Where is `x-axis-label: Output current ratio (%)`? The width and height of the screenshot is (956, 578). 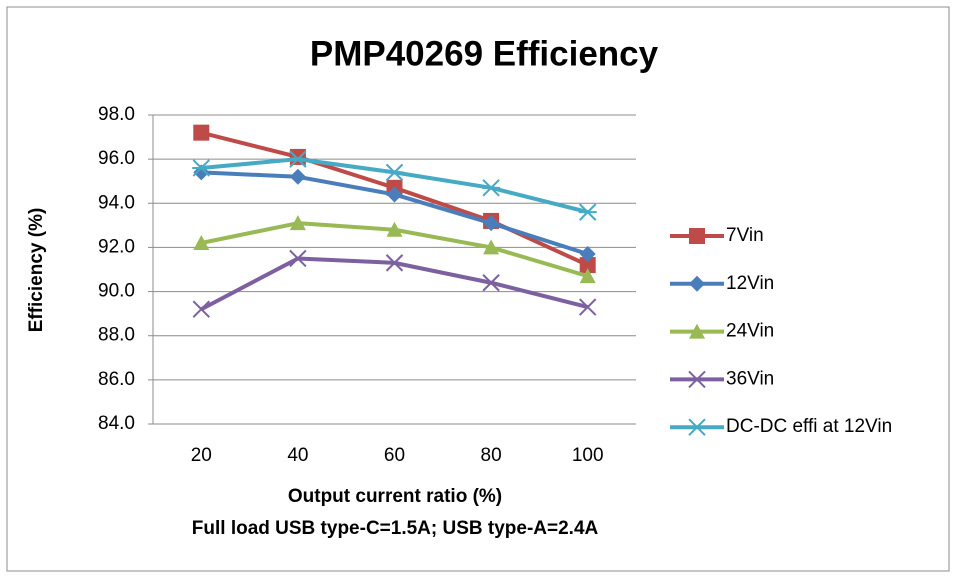 x-axis-label: Output current ratio (%) is located at coordinates (395, 496).